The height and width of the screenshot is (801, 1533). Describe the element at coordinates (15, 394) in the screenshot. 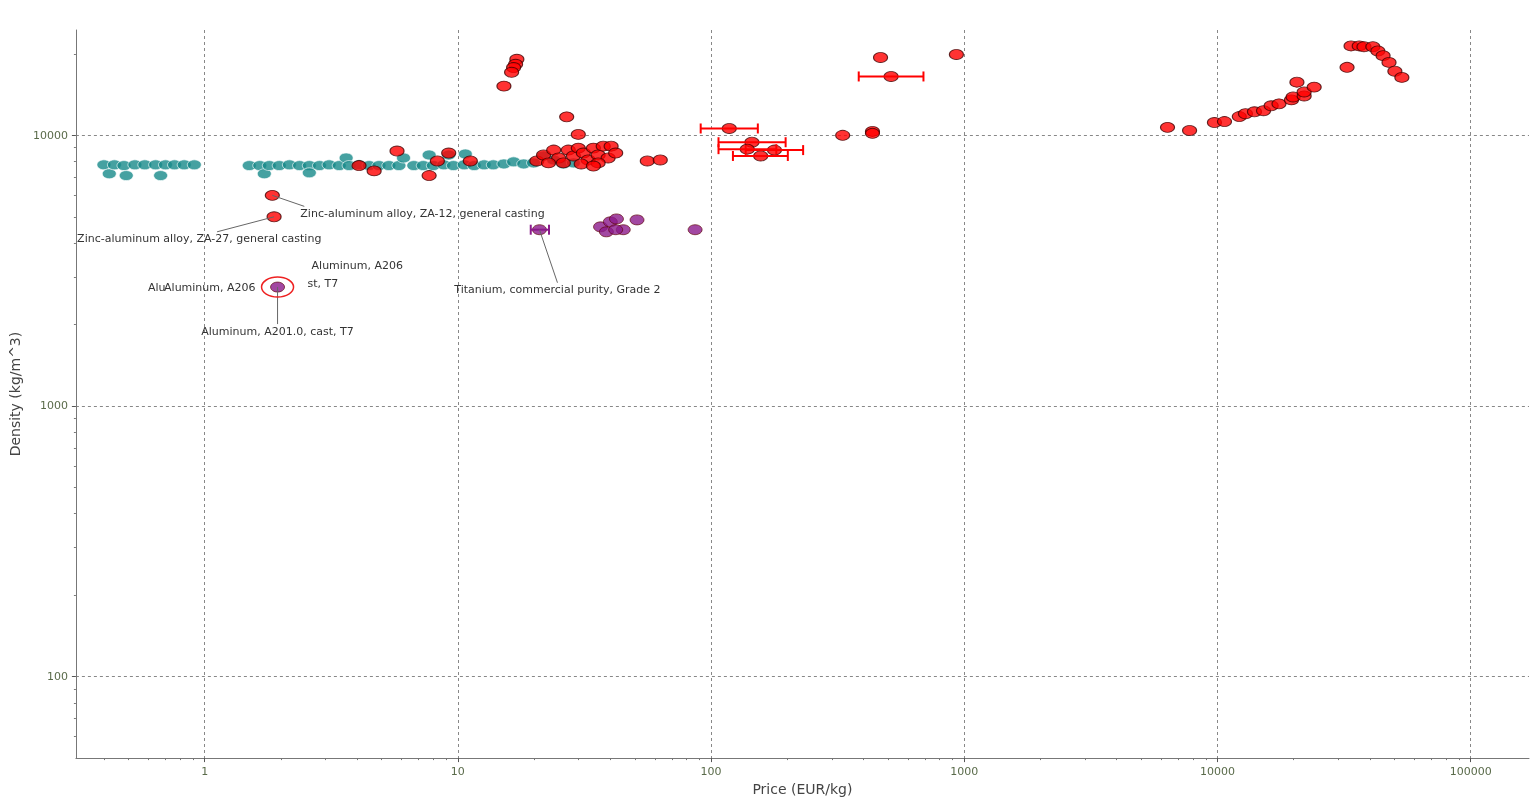

I see `y-axis-title: Density (kg/m^3)` at that location.